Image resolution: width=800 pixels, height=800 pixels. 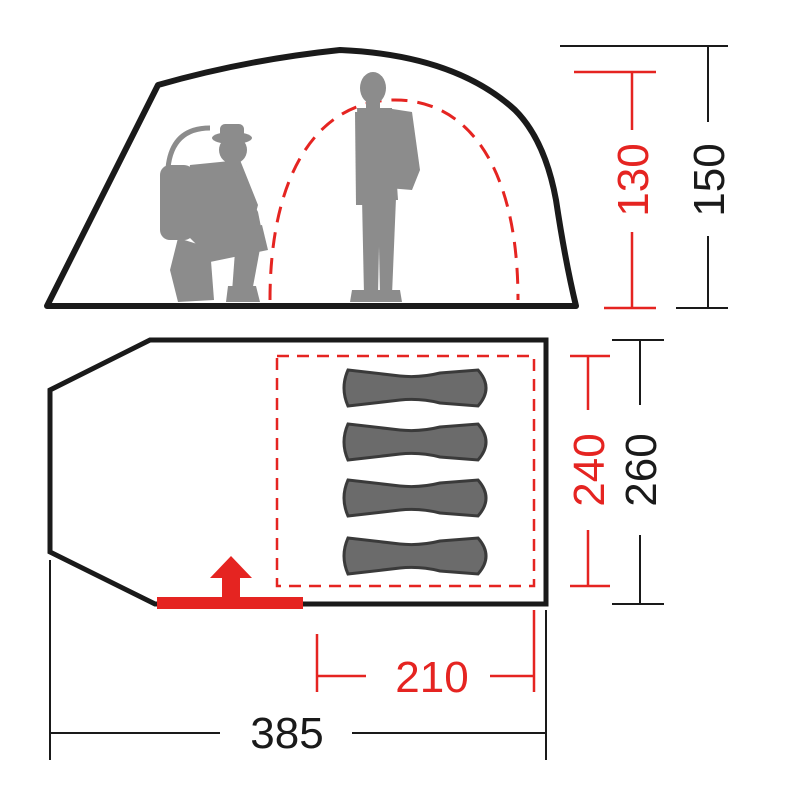 I want to click on inner-height-label: 130, so click(x=633, y=179).